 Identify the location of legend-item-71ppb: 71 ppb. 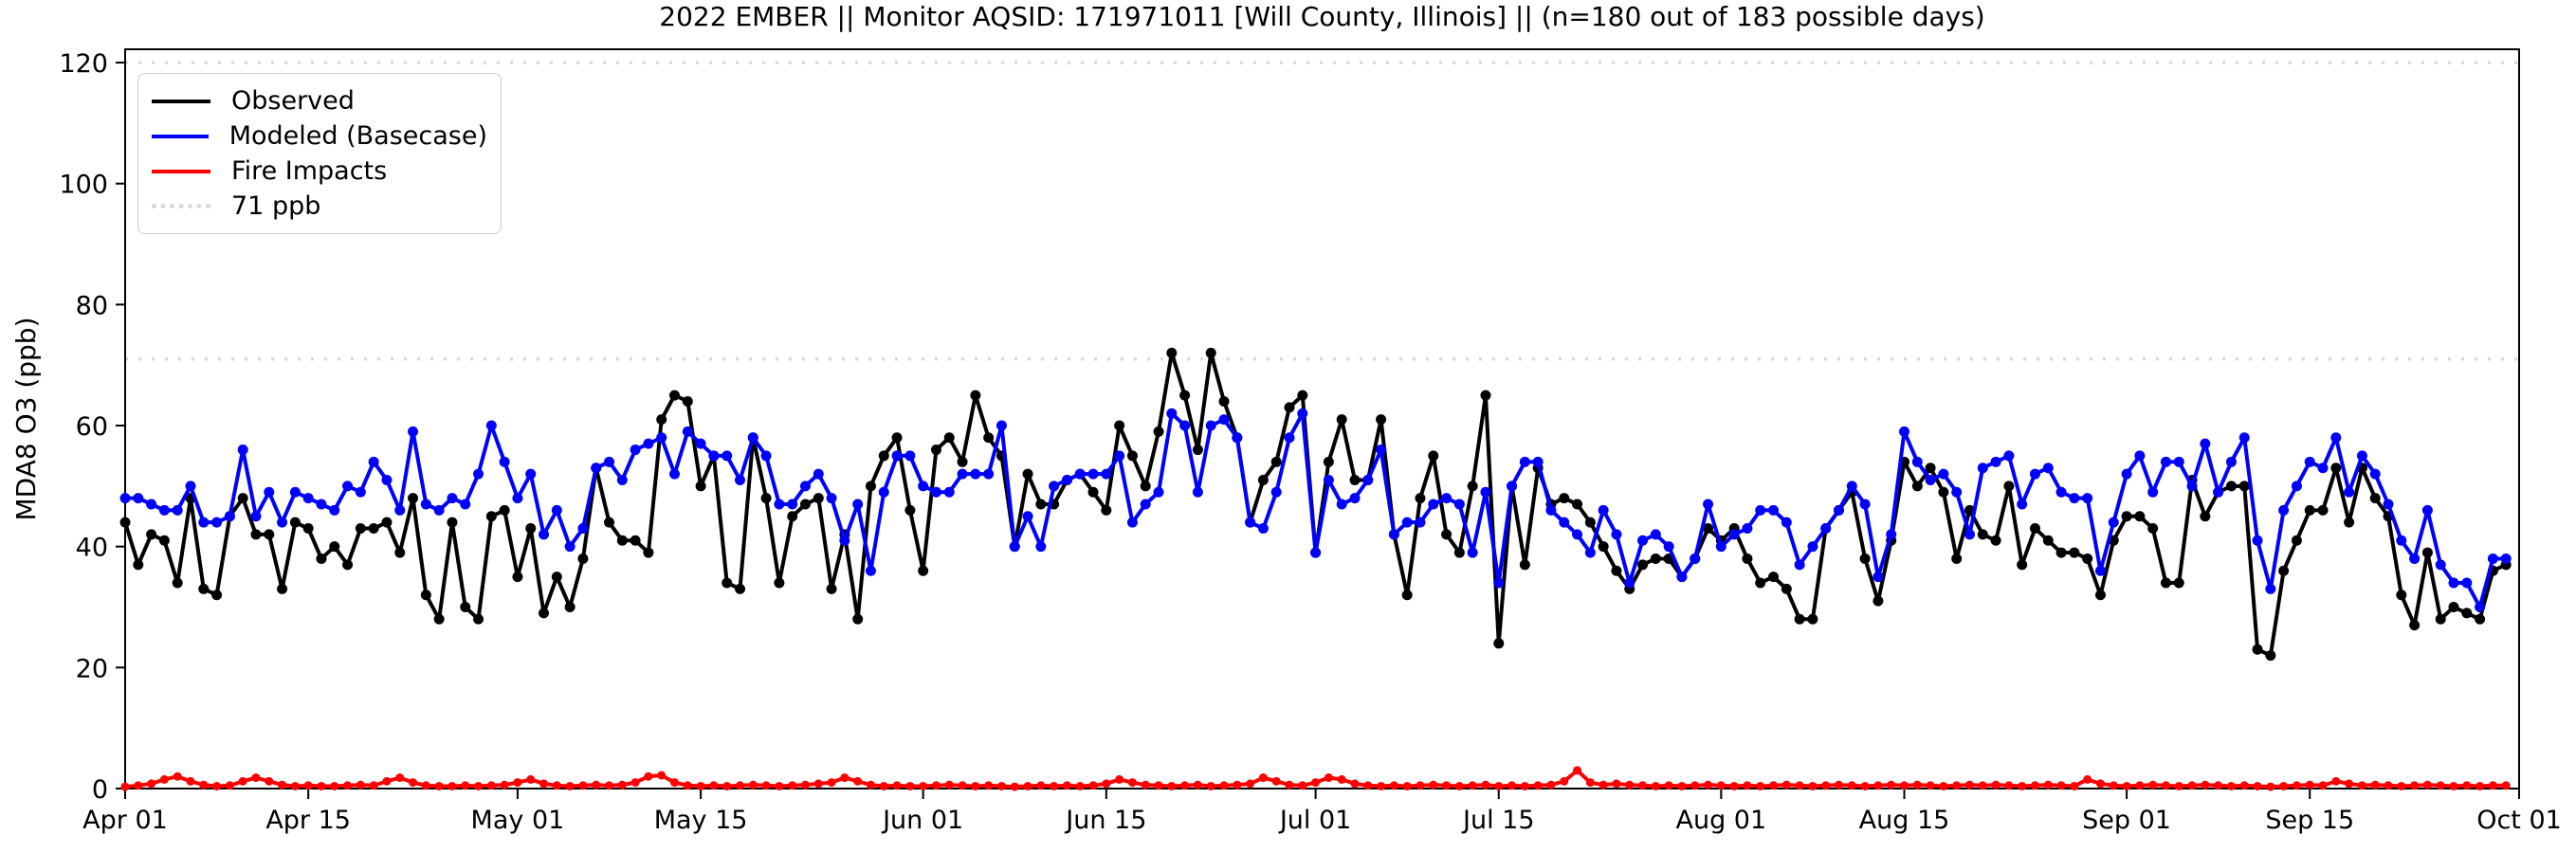
(319, 206).